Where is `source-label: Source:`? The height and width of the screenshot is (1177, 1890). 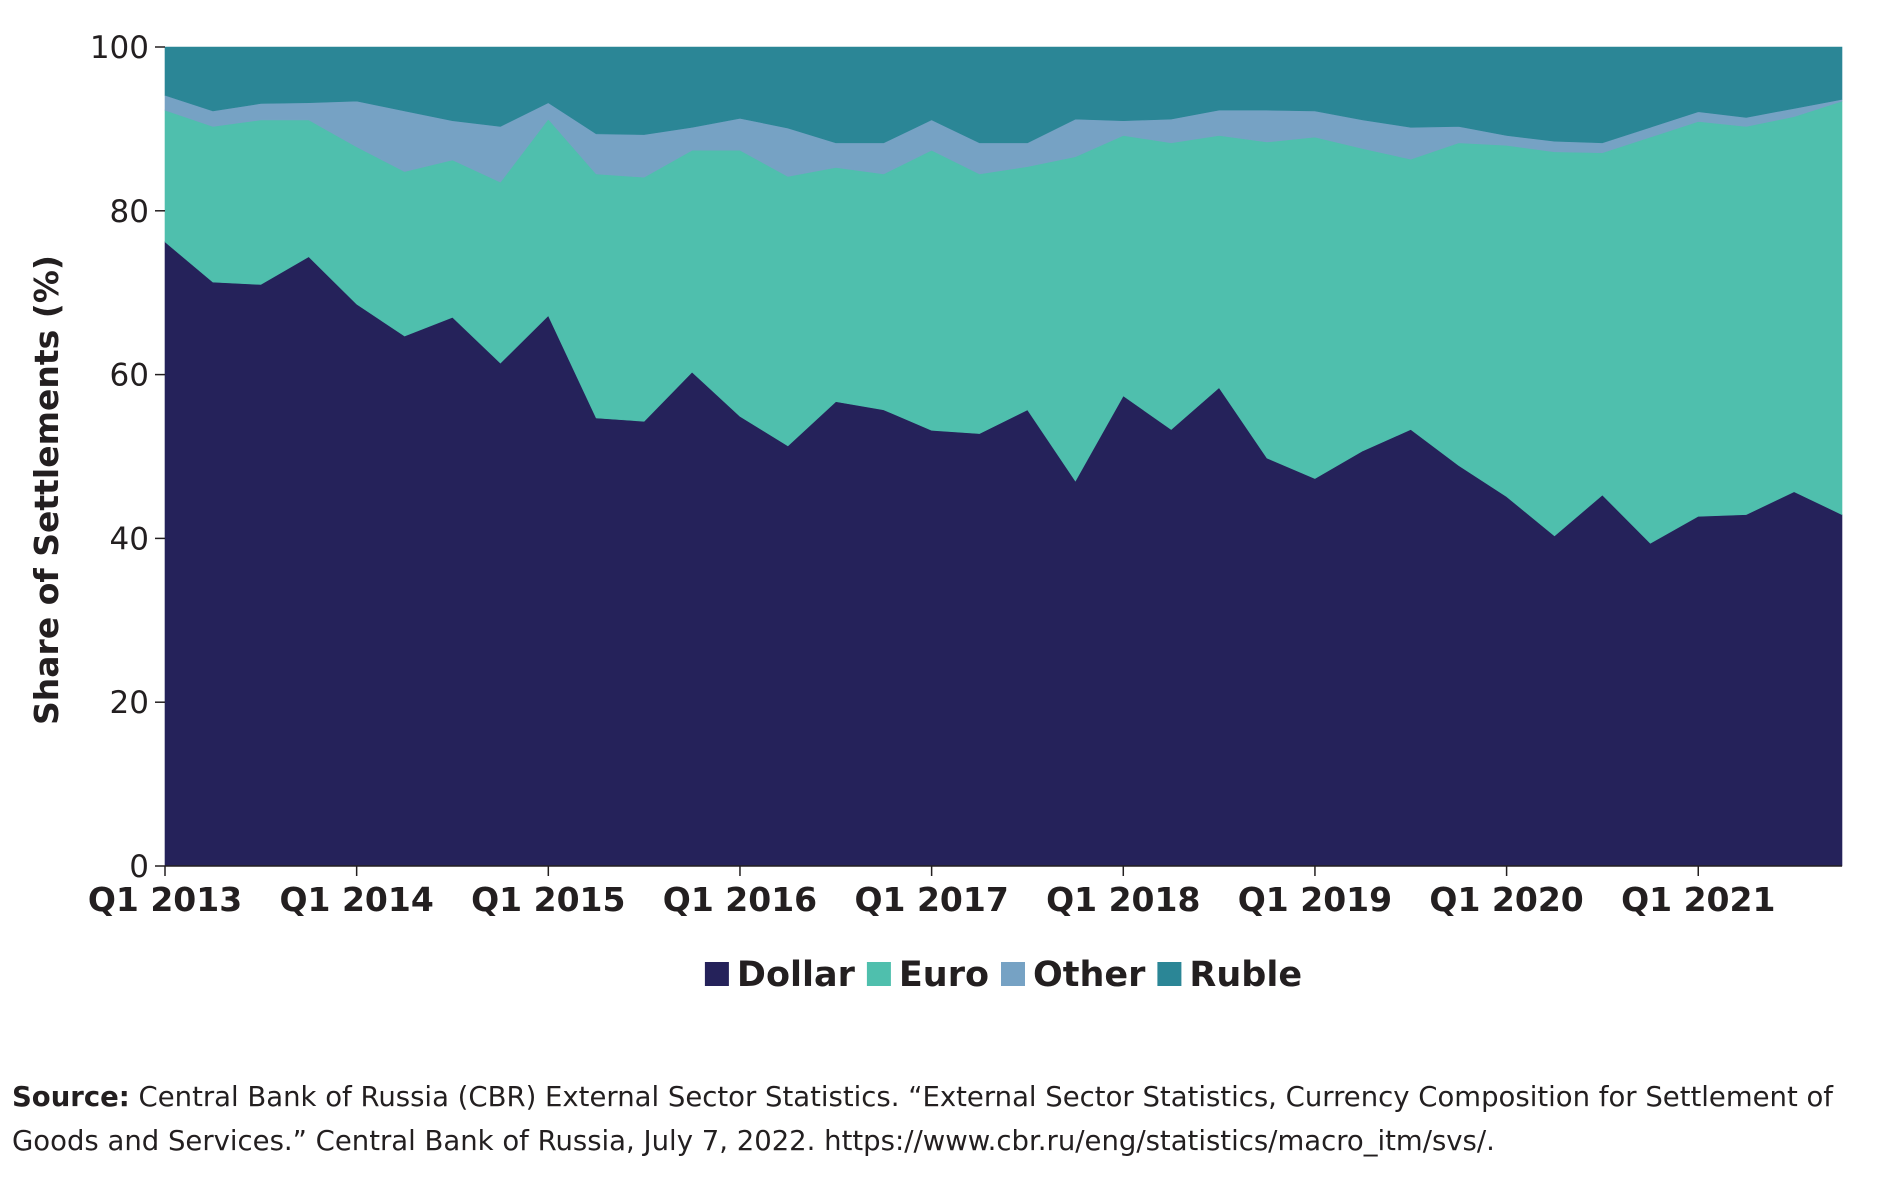 source-label: Source: is located at coordinates (71, 1097).